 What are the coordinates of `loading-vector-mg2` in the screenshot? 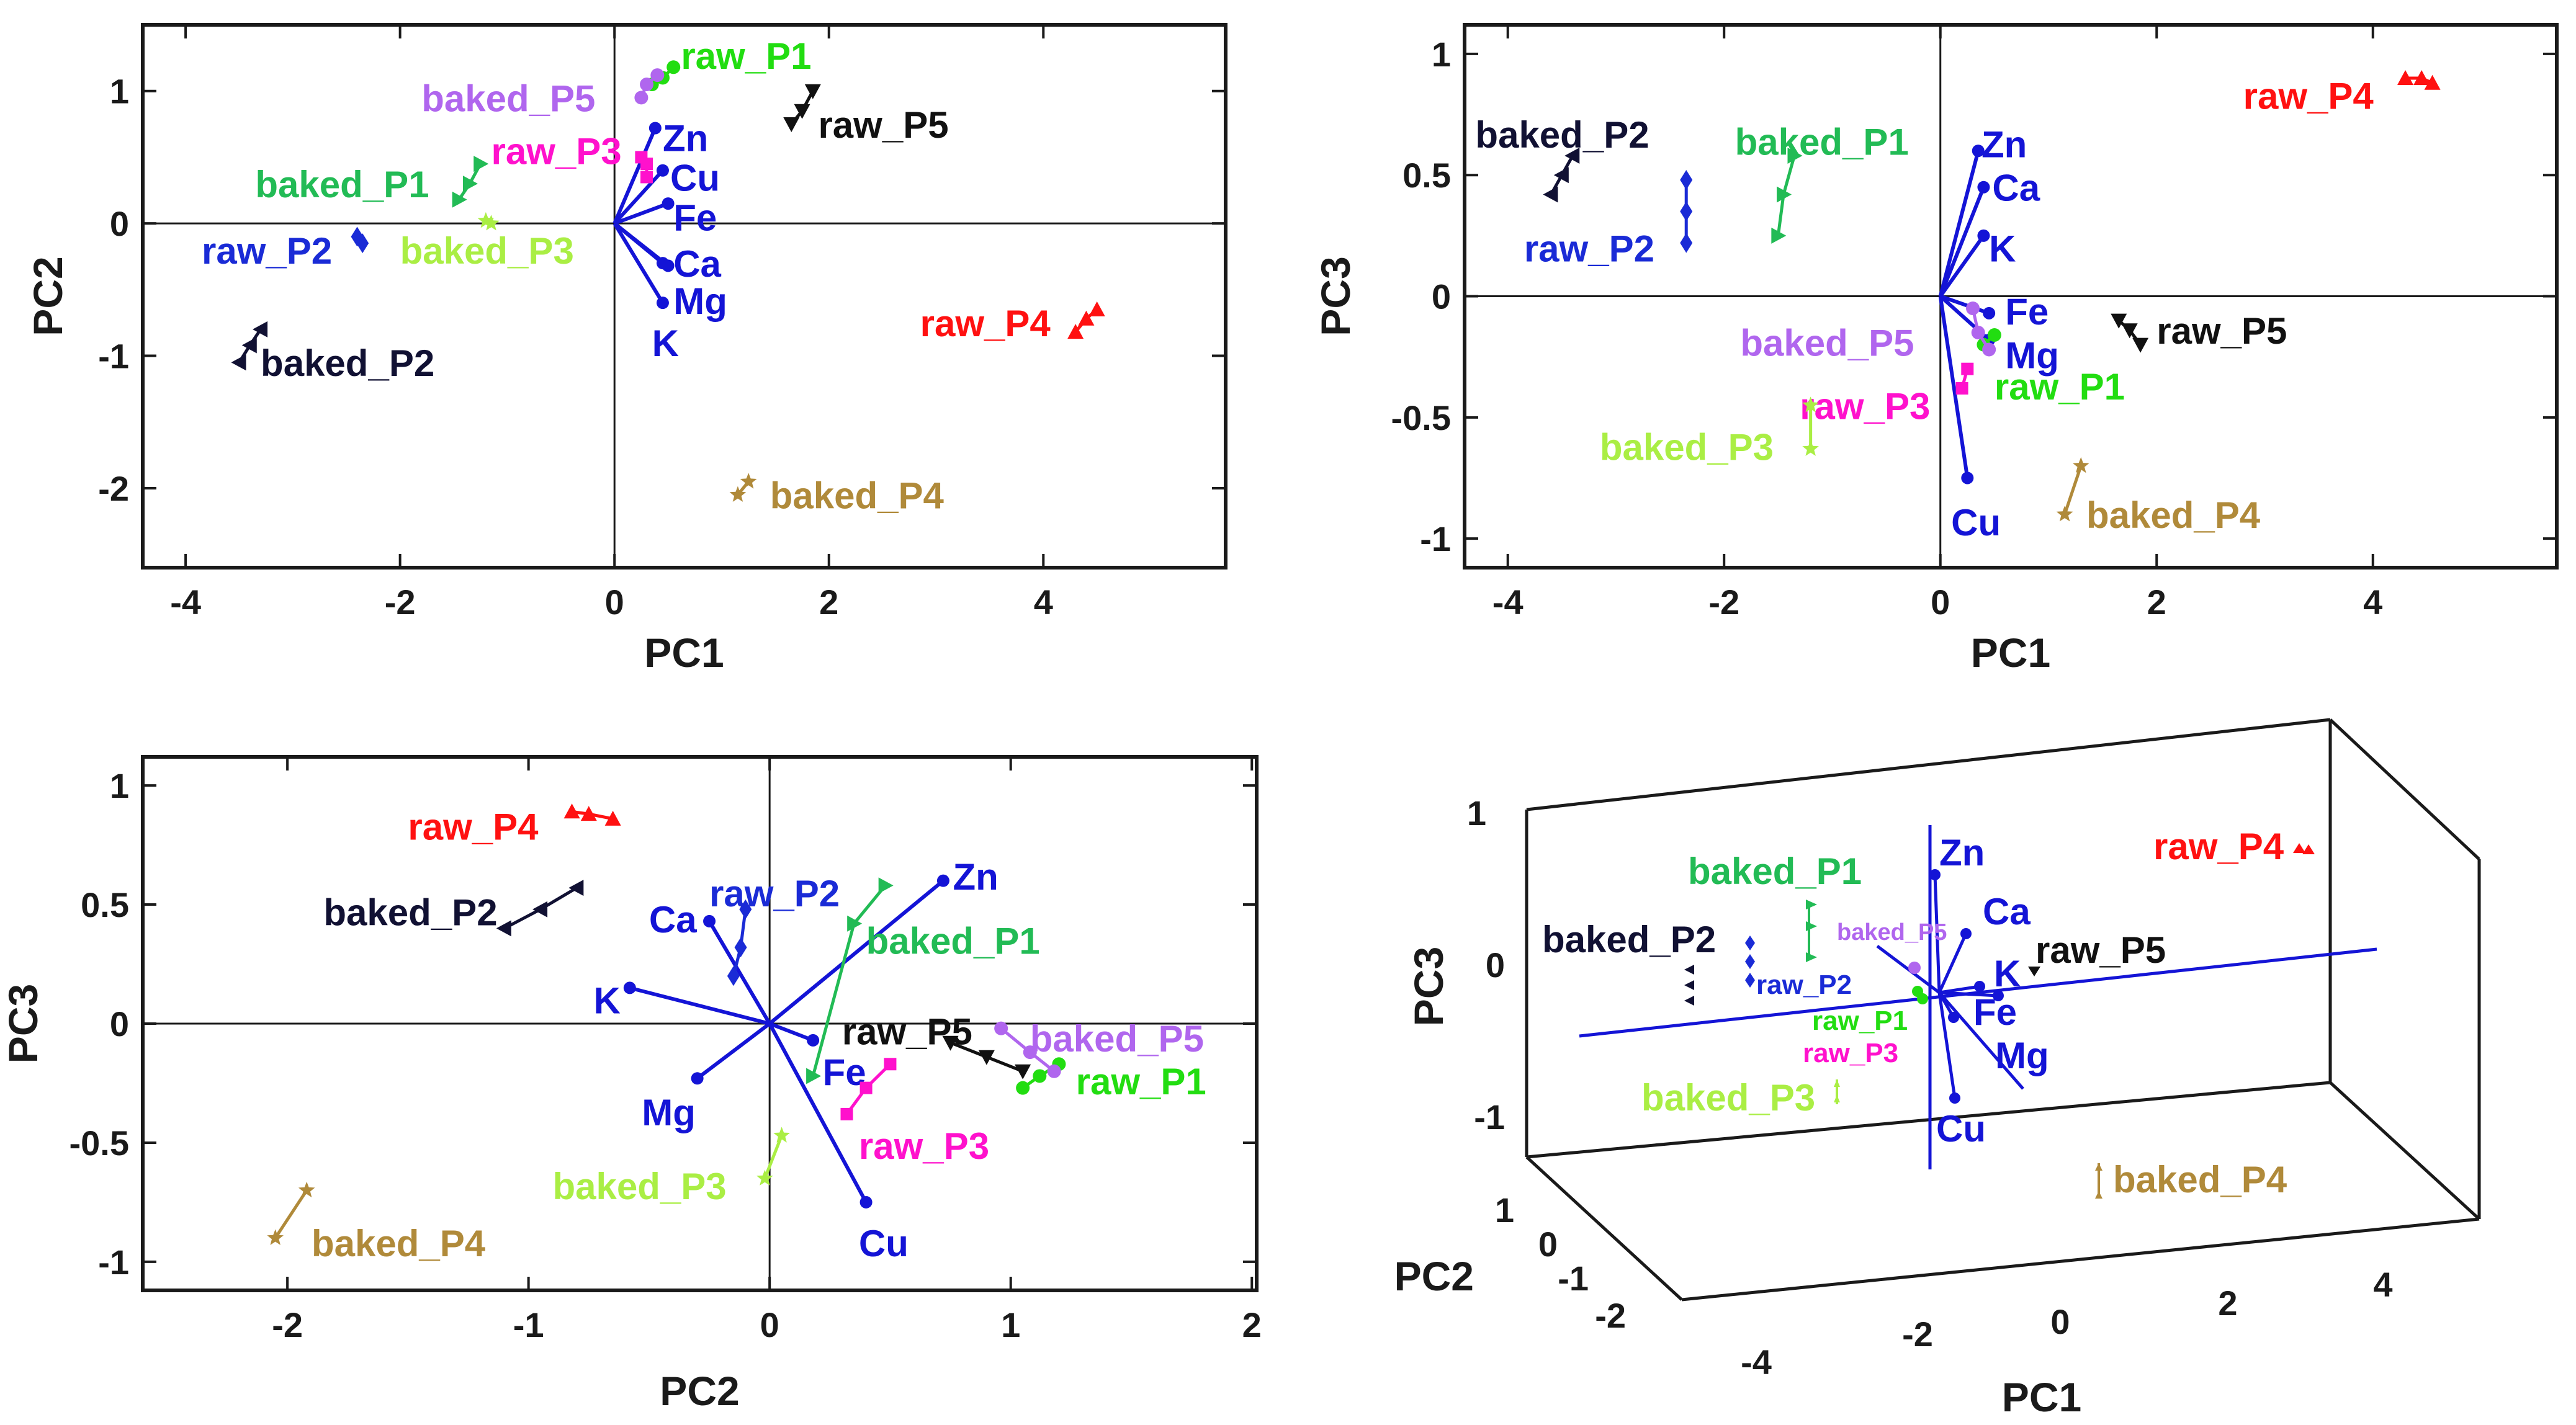 It's located at (1969, 994).